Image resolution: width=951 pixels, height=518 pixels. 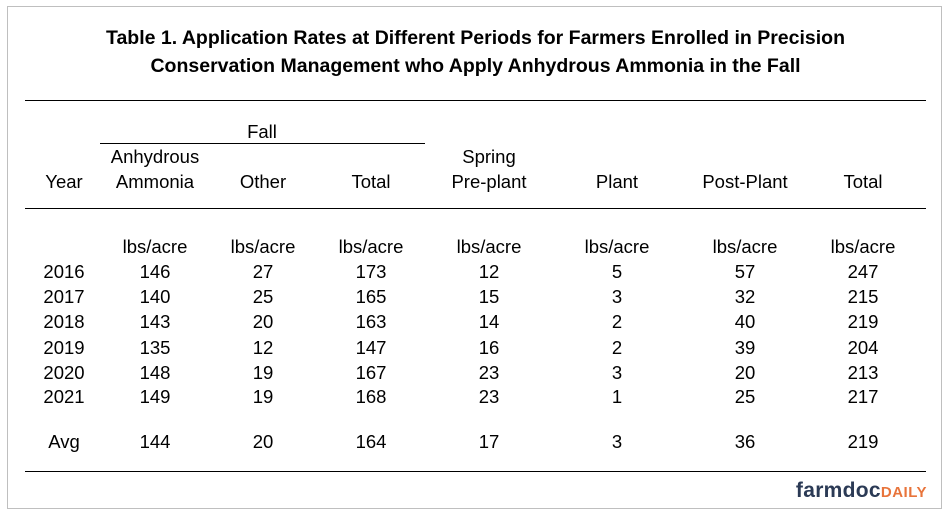 What do you see at coordinates (371, 246) in the screenshot?
I see `unit-fall-total: lbs/acre` at bounding box center [371, 246].